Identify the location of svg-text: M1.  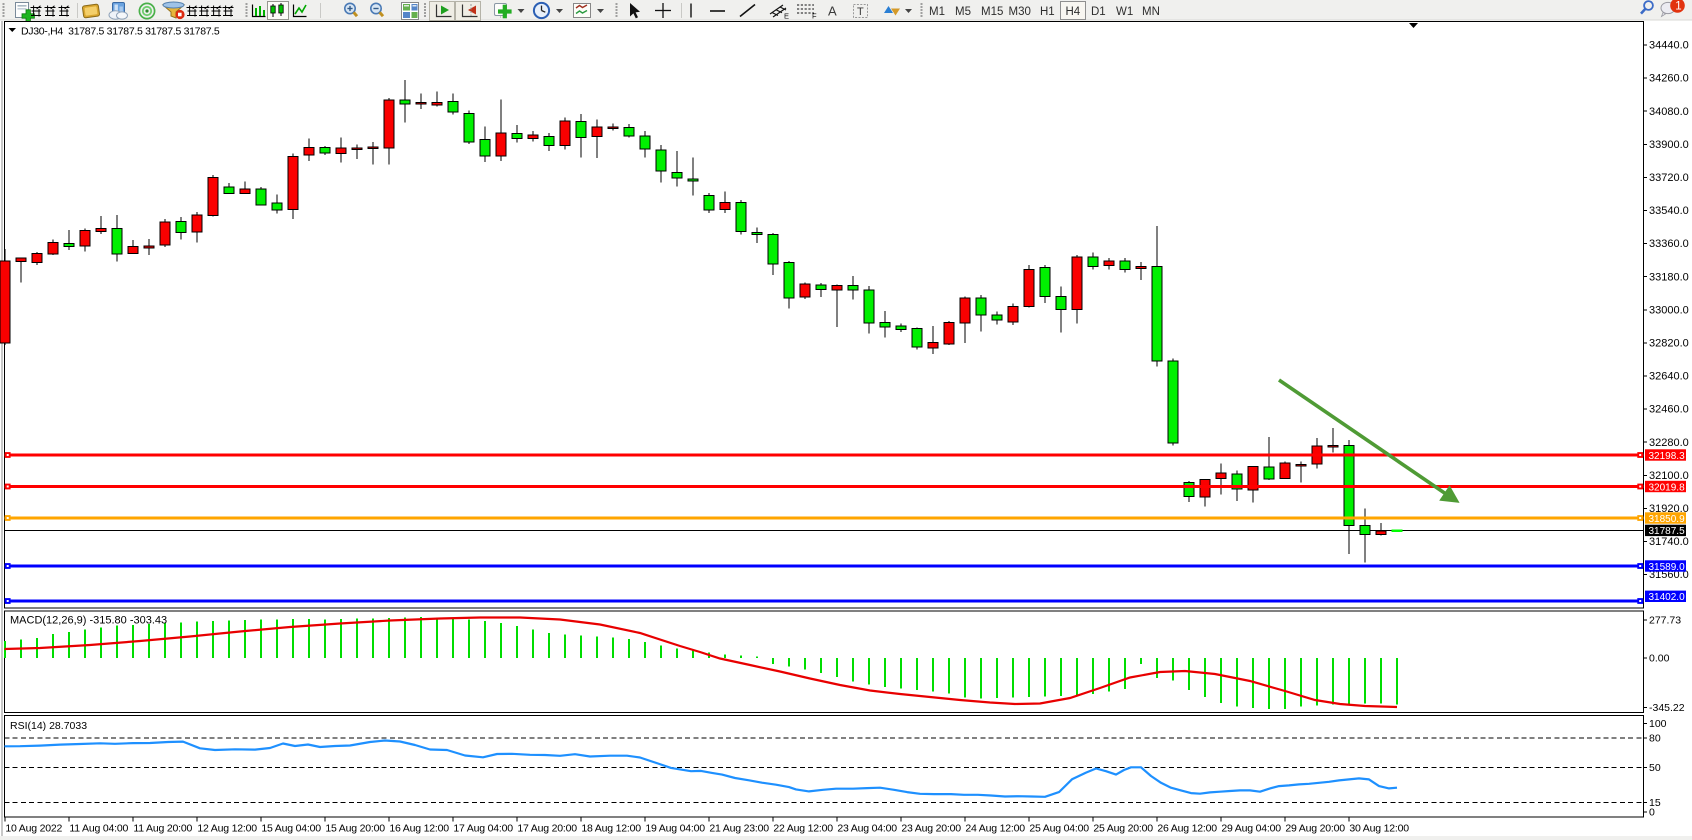
(937, 12).